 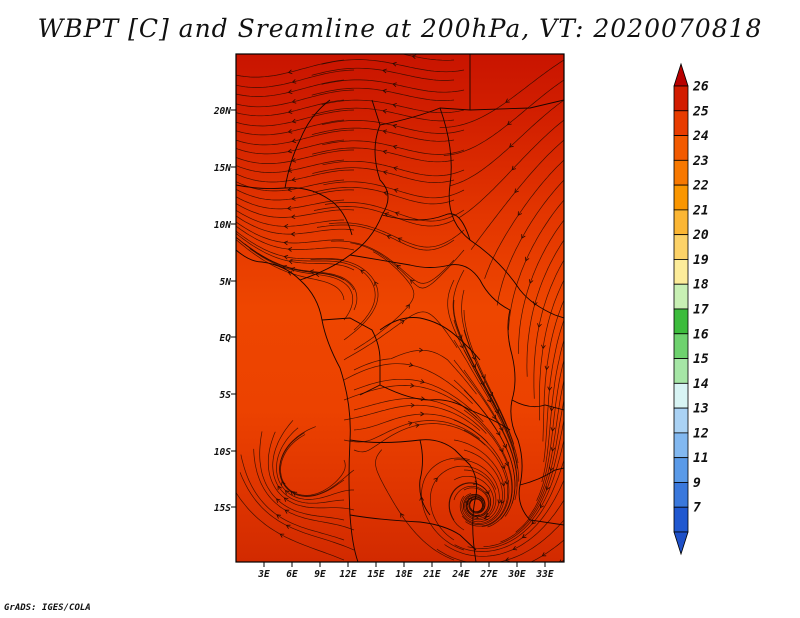 I want to click on lat-label: 5N, so click(x=226, y=282).